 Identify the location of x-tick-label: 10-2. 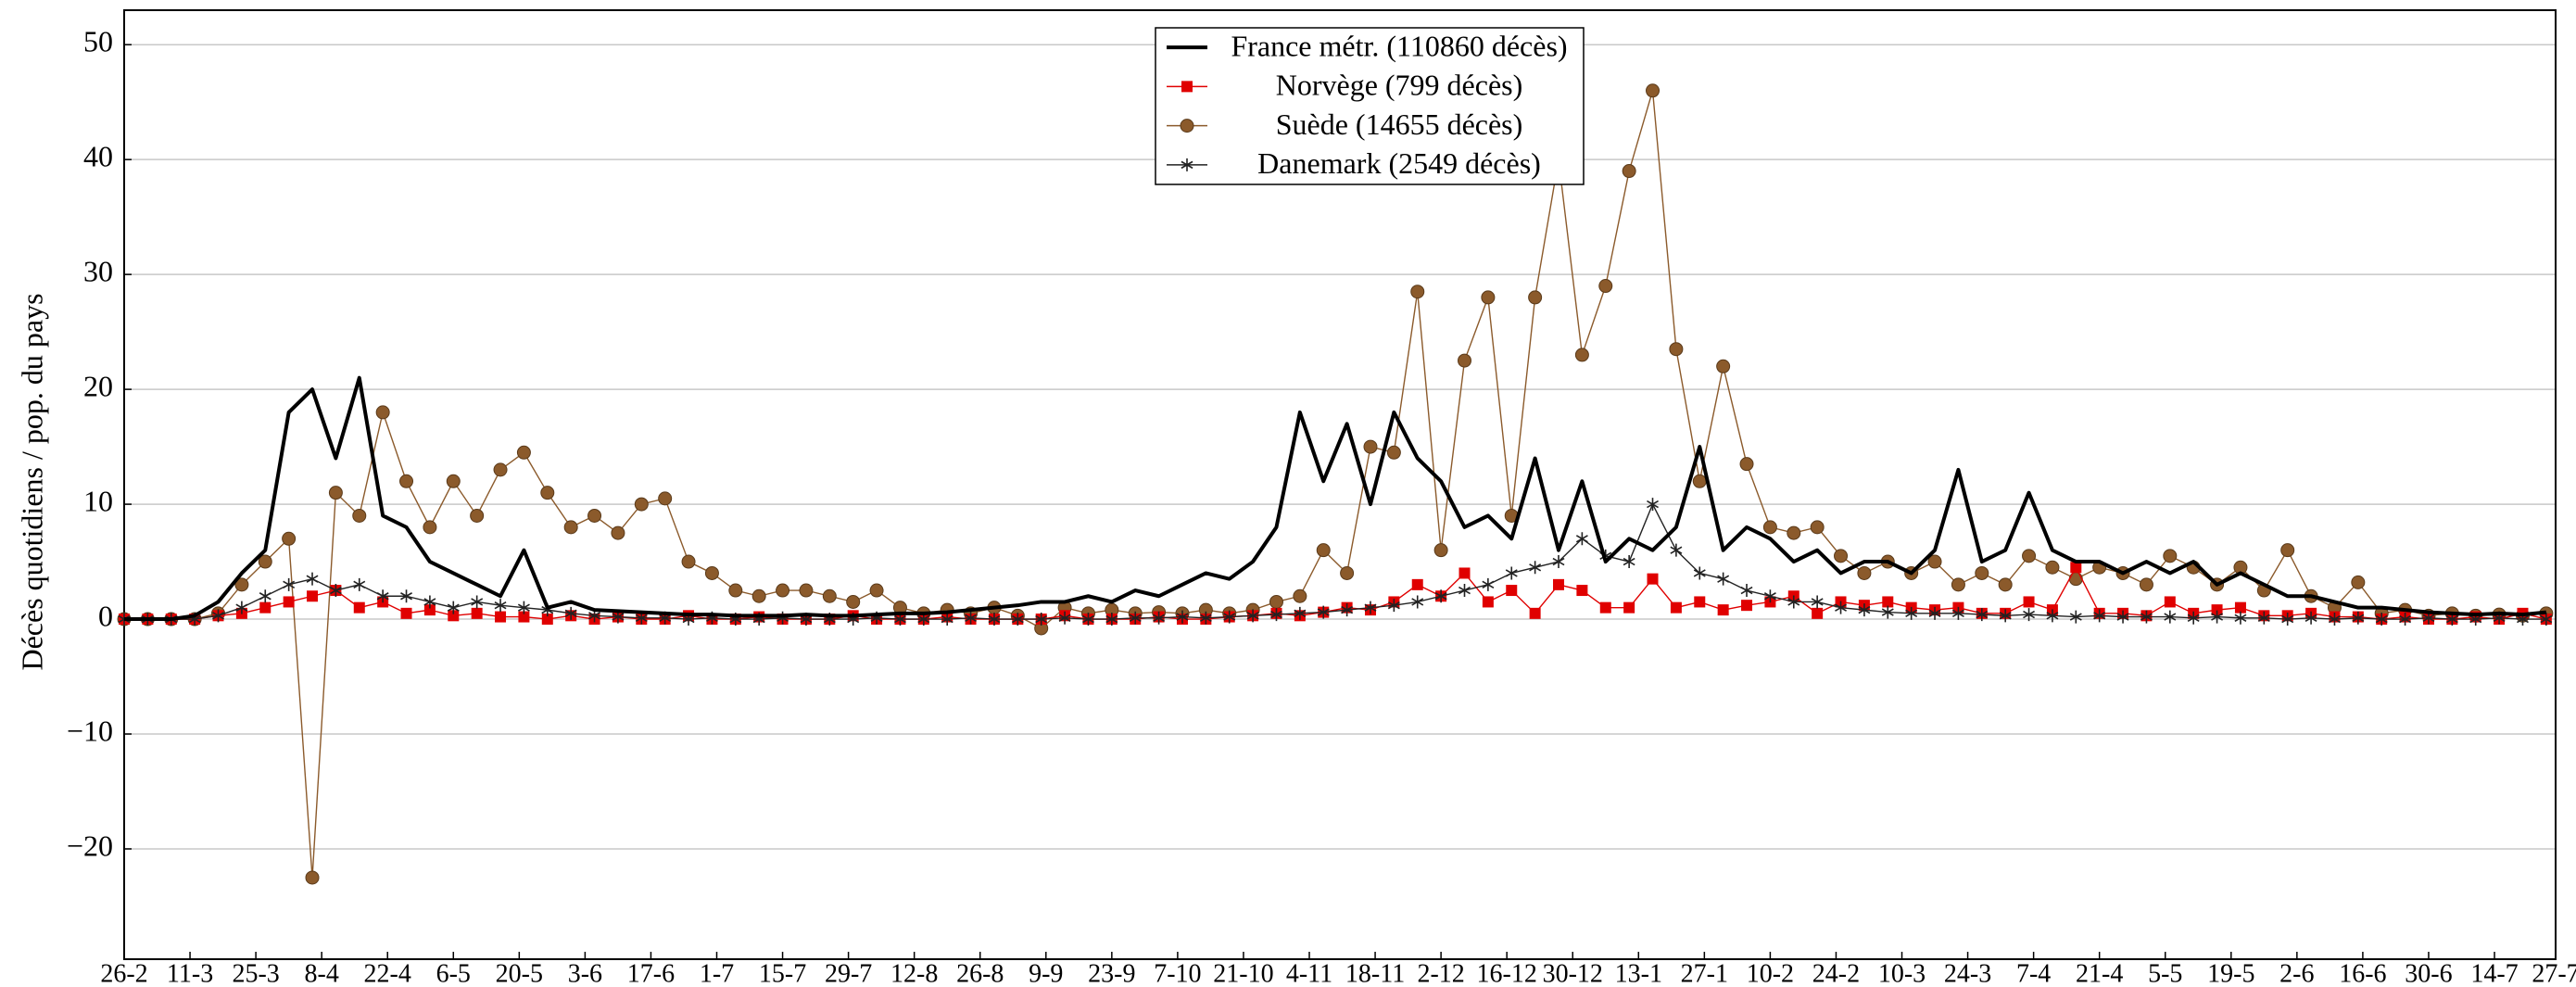
(1770, 973).